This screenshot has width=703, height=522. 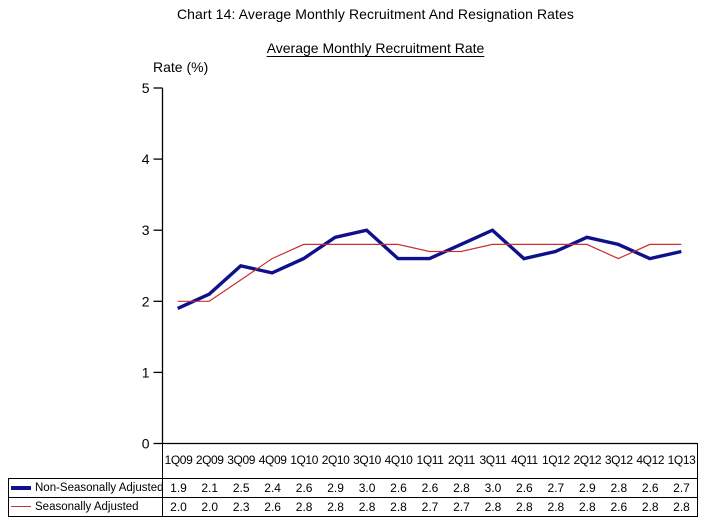 What do you see at coordinates (209, 460) in the screenshot?
I see `x-axis-label: 2Q09` at bounding box center [209, 460].